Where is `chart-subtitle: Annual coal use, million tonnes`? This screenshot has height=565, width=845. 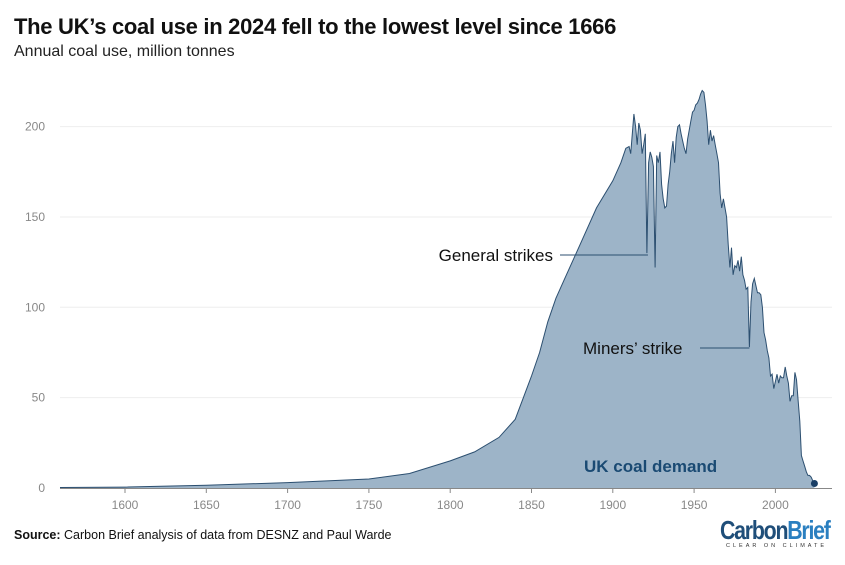
chart-subtitle: Annual coal use, million tonnes is located at coordinates (124, 51).